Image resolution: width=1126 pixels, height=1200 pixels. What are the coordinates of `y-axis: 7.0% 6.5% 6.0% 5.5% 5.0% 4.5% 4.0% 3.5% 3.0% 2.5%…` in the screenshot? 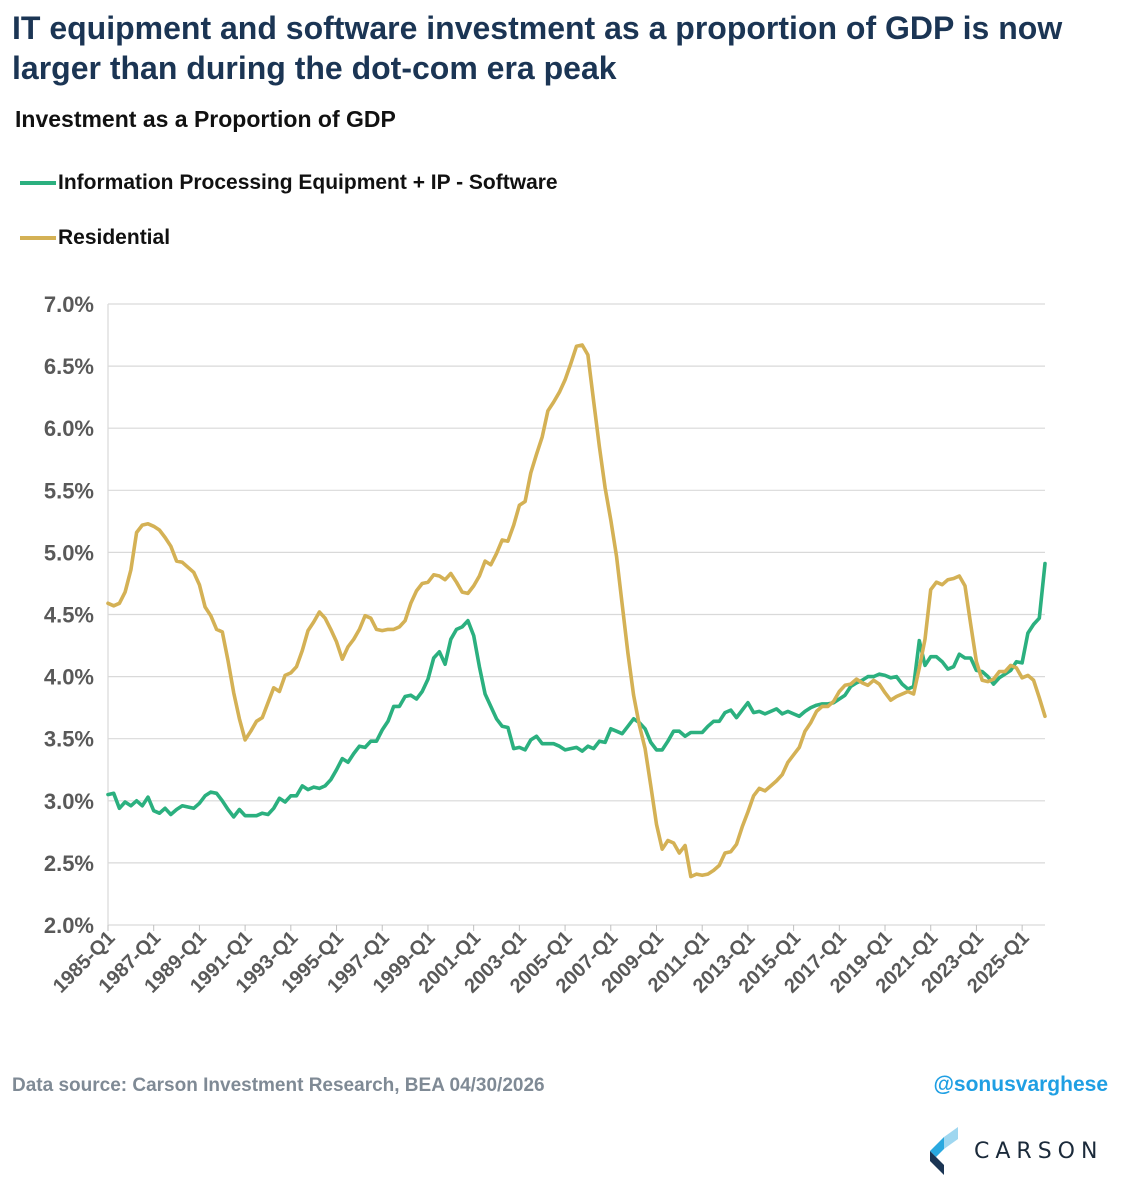 It's located at (69, 615).